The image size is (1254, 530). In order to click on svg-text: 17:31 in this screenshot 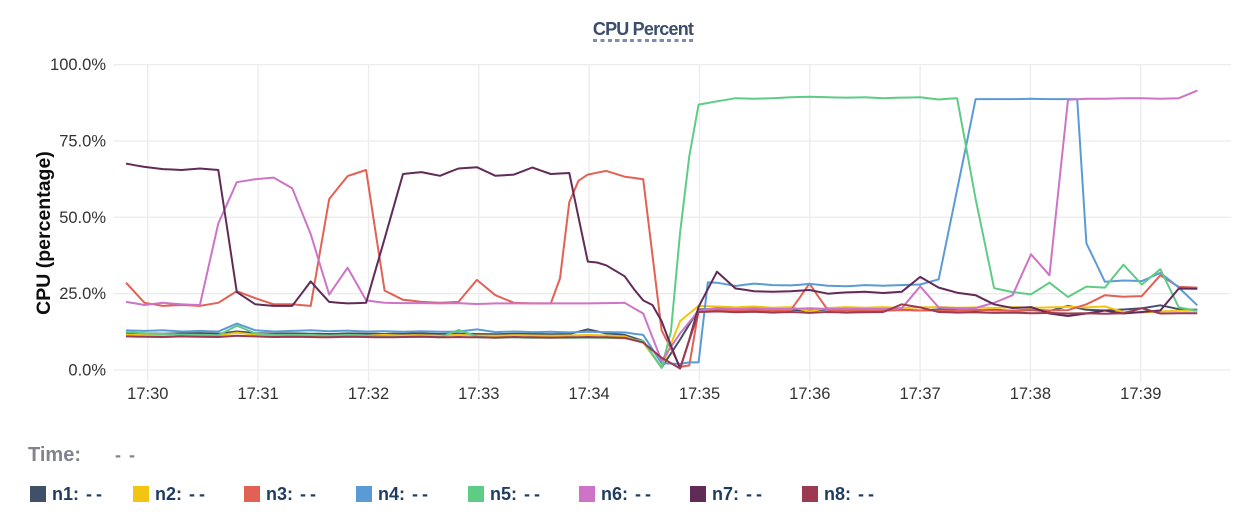, I will do `click(257, 394)`.